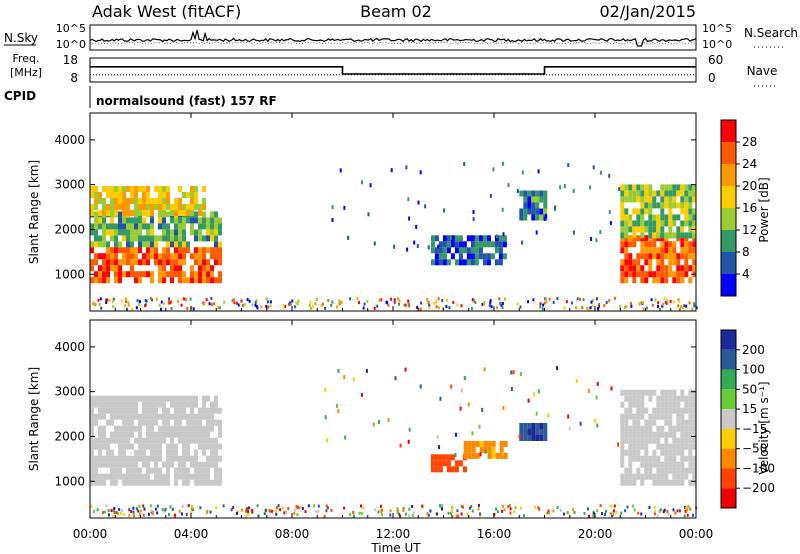 The image size is (800, 554). I want to click on power-colorbar-swatch, so click(728, 285).